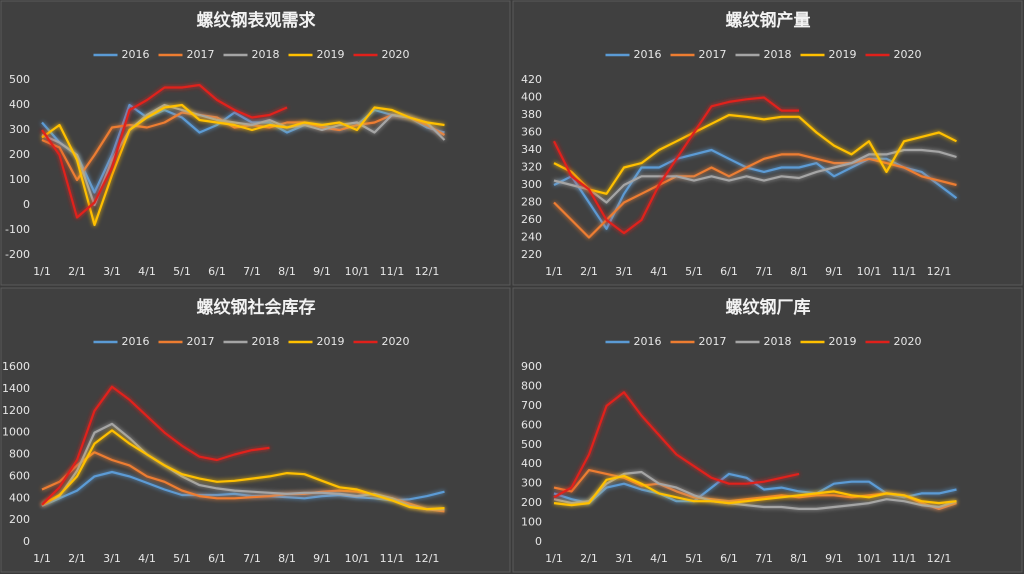 The height and width of the screenshot is (574, 1024). What do you see at coordinates (531, 254) in the screenshot?
I see `y-tick-label: 220` at bounding box center [531, 254].